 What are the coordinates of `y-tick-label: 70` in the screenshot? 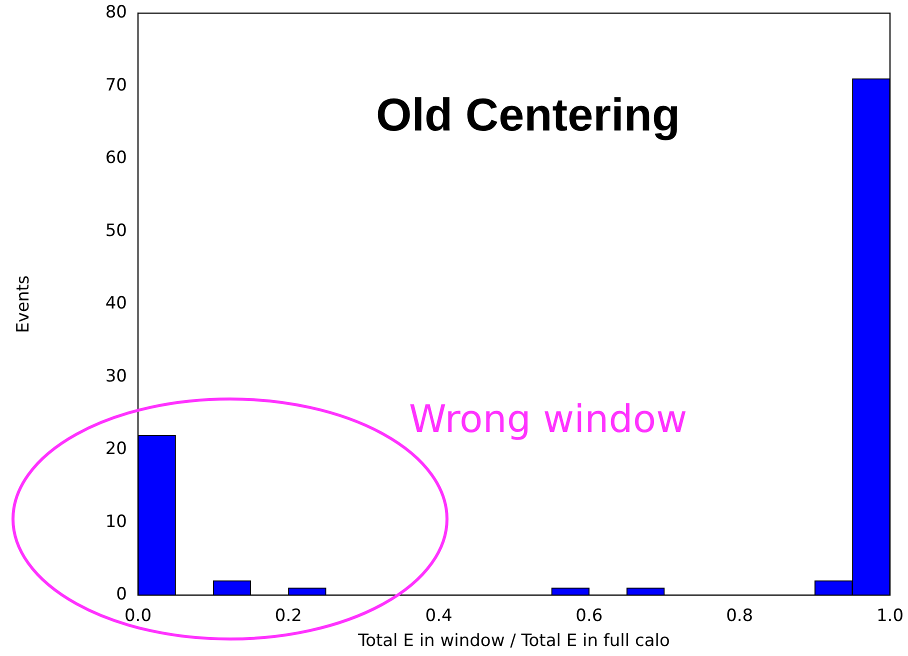 It's located at (116, 85).